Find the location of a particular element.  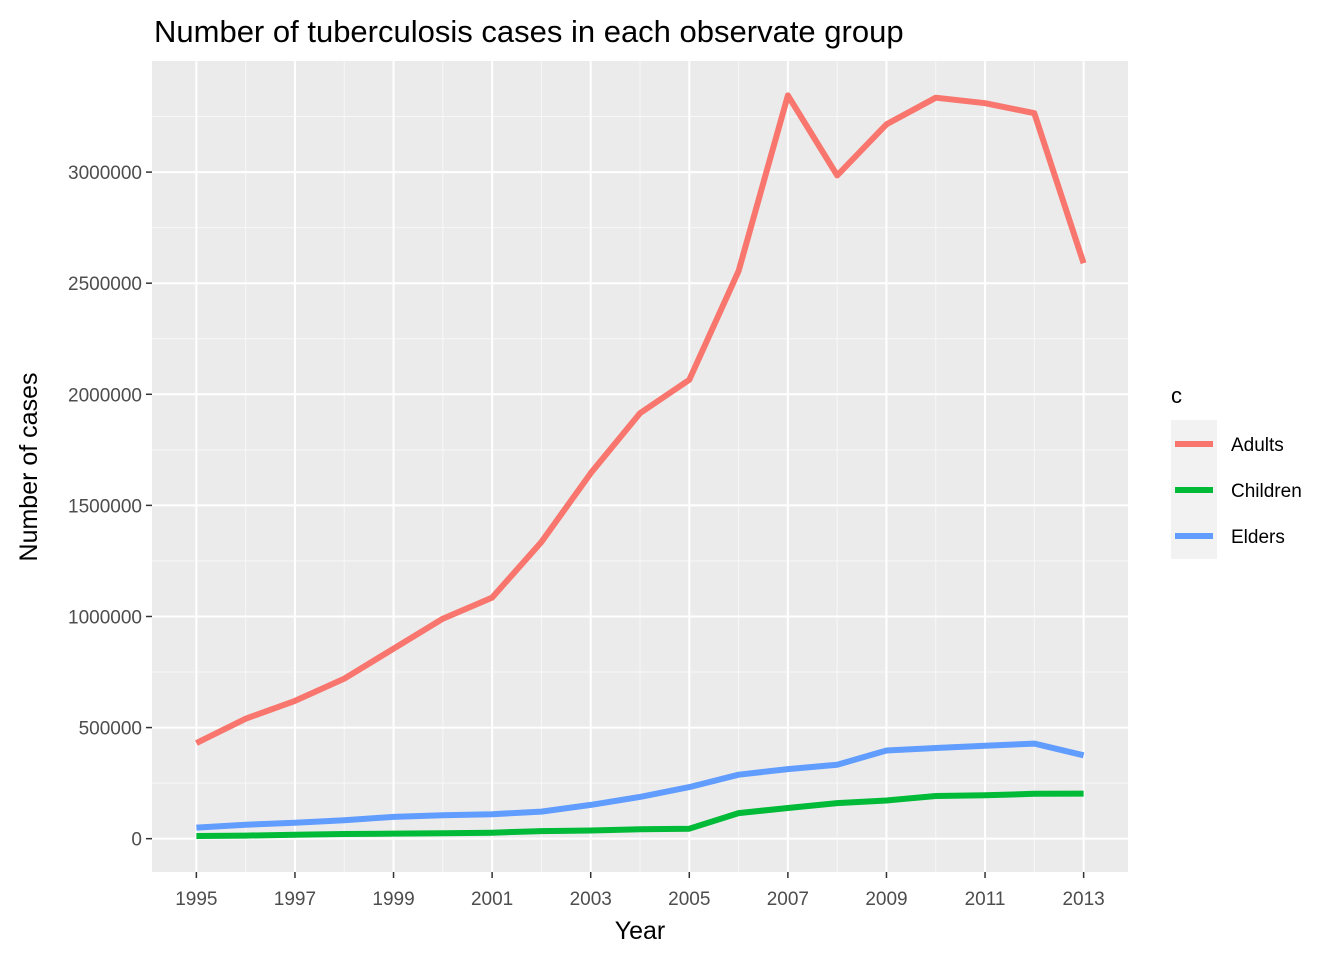

x-axis-ticks: 1995 1997 1999 2001 2003 2005 2007 2009 2011 2013 is located at coordinates (640, 891).